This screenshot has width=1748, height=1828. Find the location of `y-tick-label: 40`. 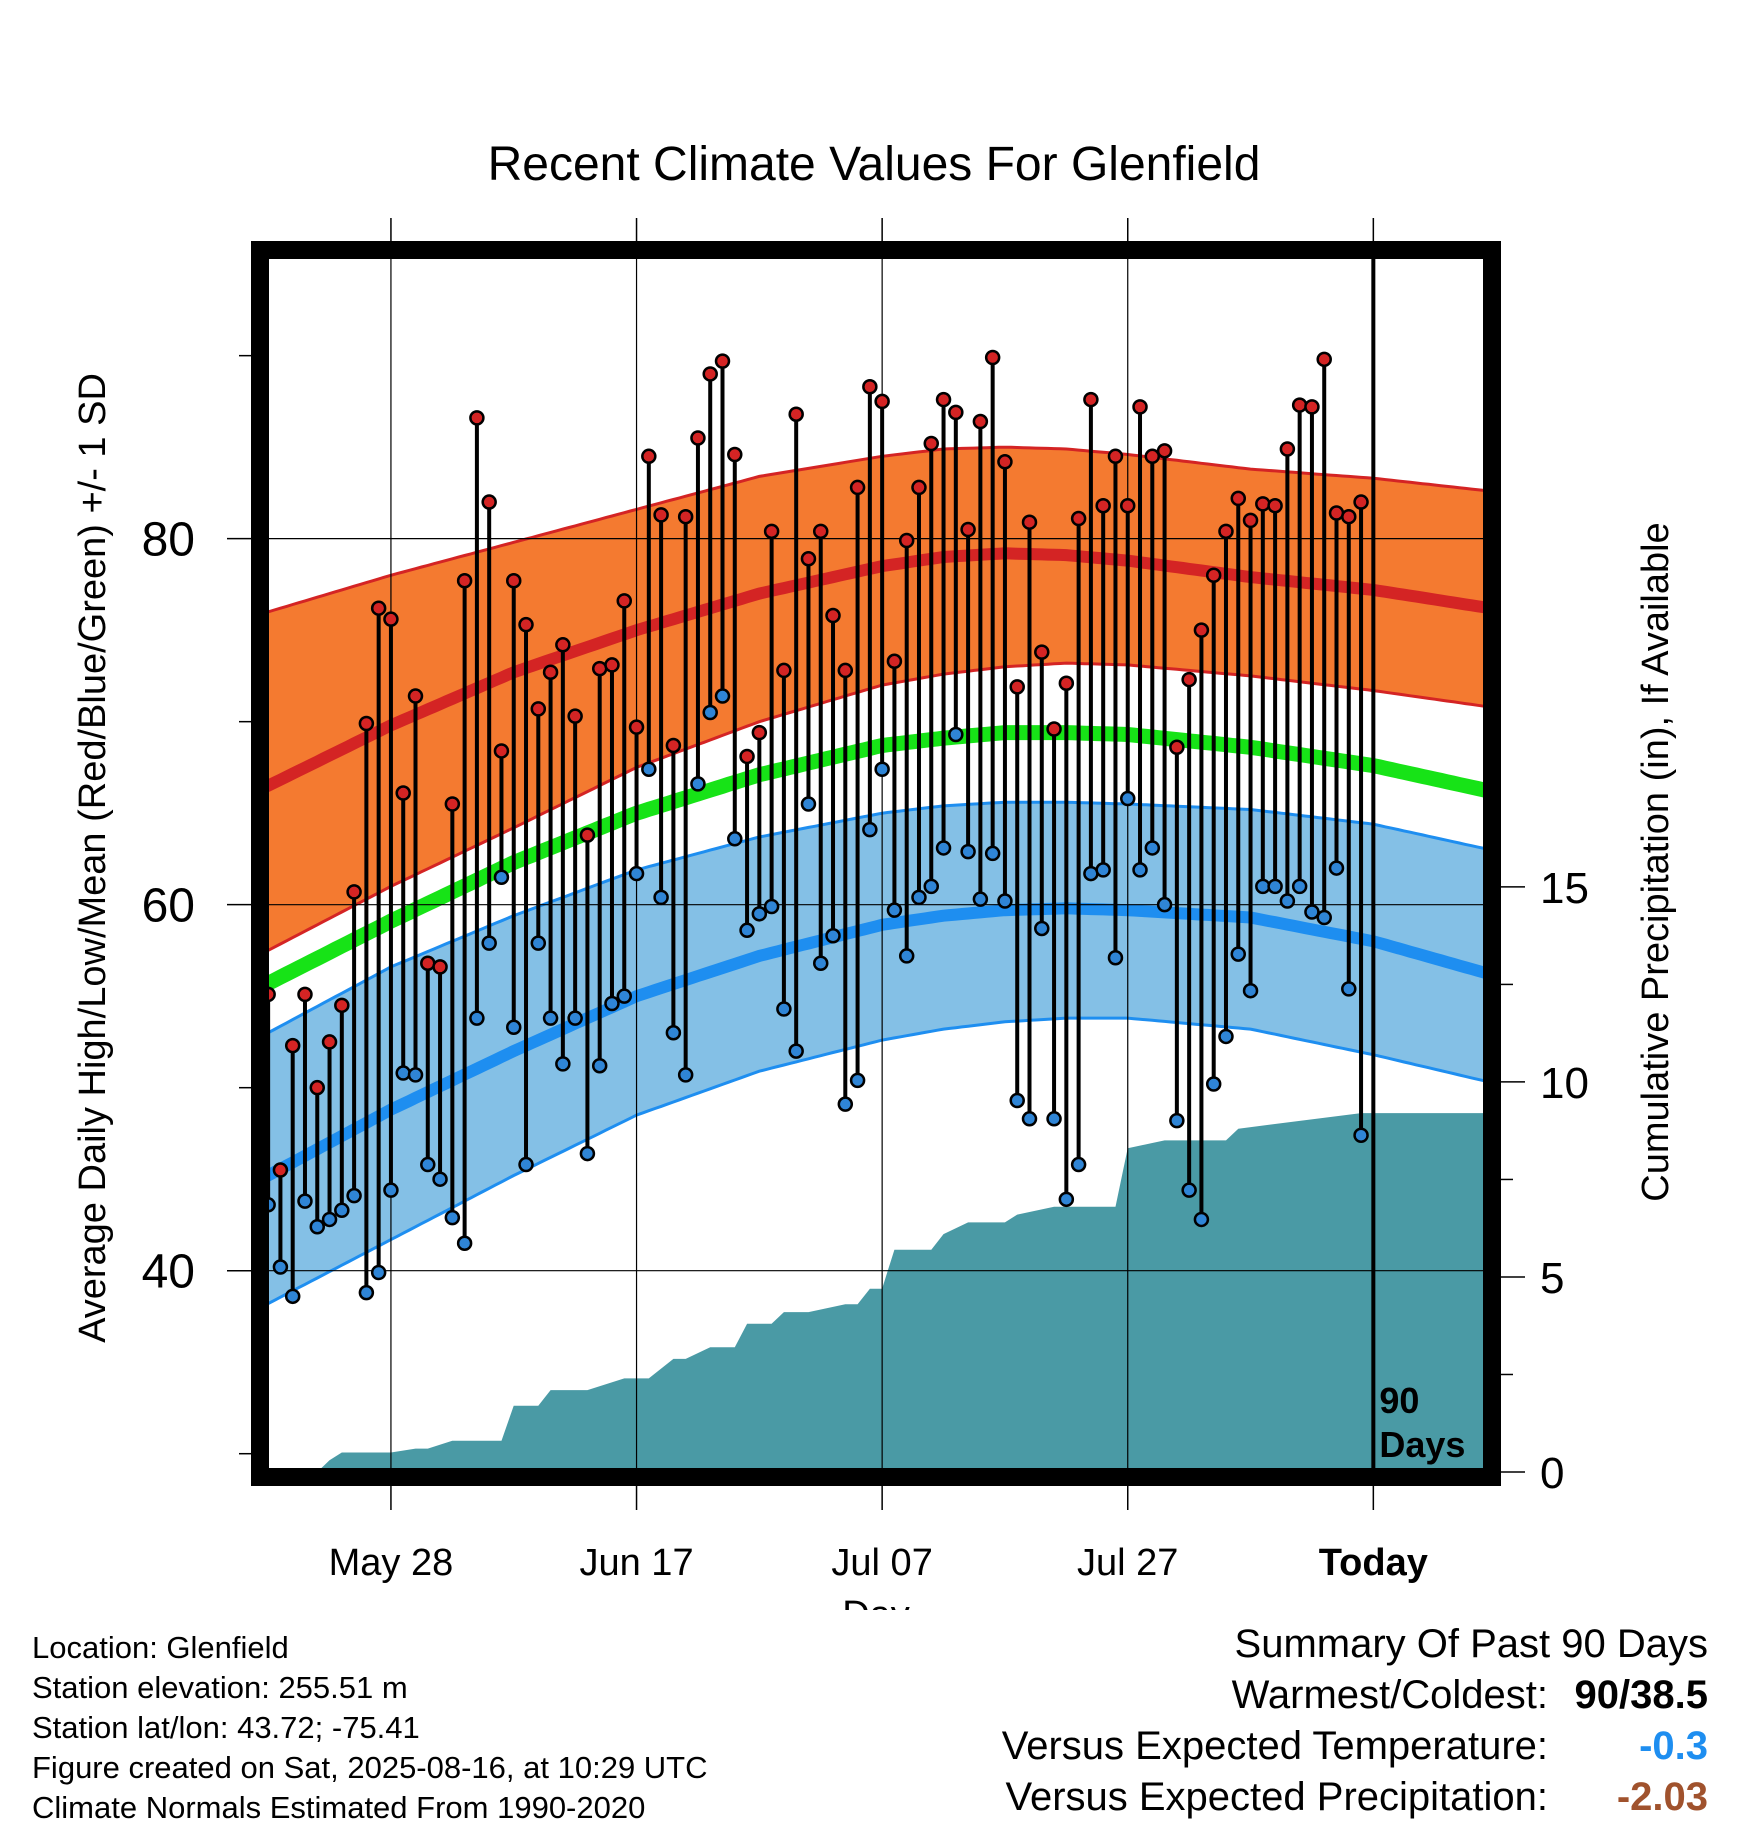

y-tick-label: 40 is located at coordinates (168, 1272).